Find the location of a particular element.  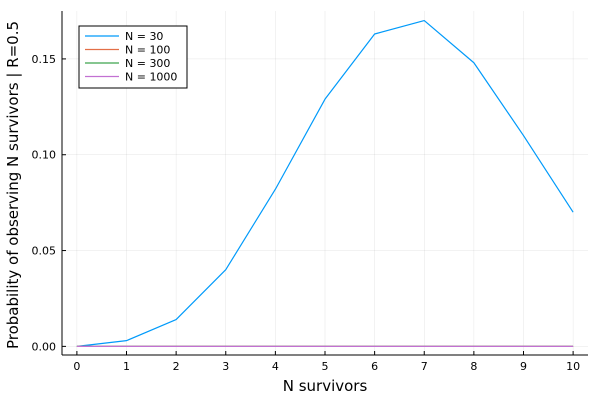

x-tick-label: 2 is located at coordinates (176, 366).